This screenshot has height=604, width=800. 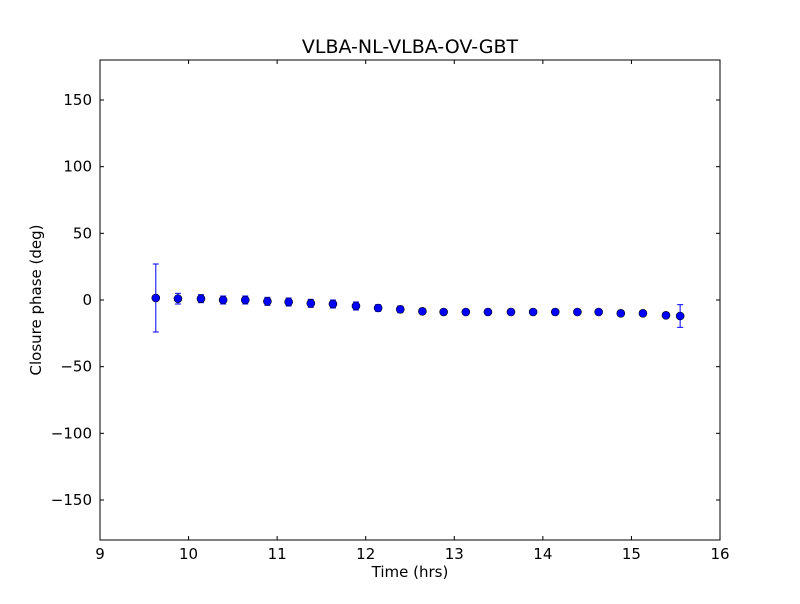 What do you see at coordinates (77, 167) in the screenshot?
I see `y-tick-label: 100` at bounding box center [77, 167].